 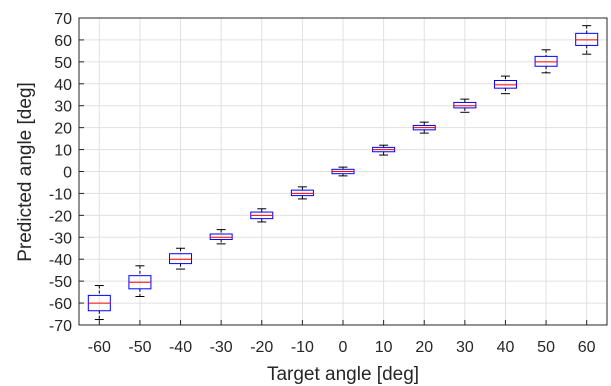 What do you see at coordinates (63, 107) in the screenshot?
I see `y-tick-label: 30` at bounding box center [63, 107].